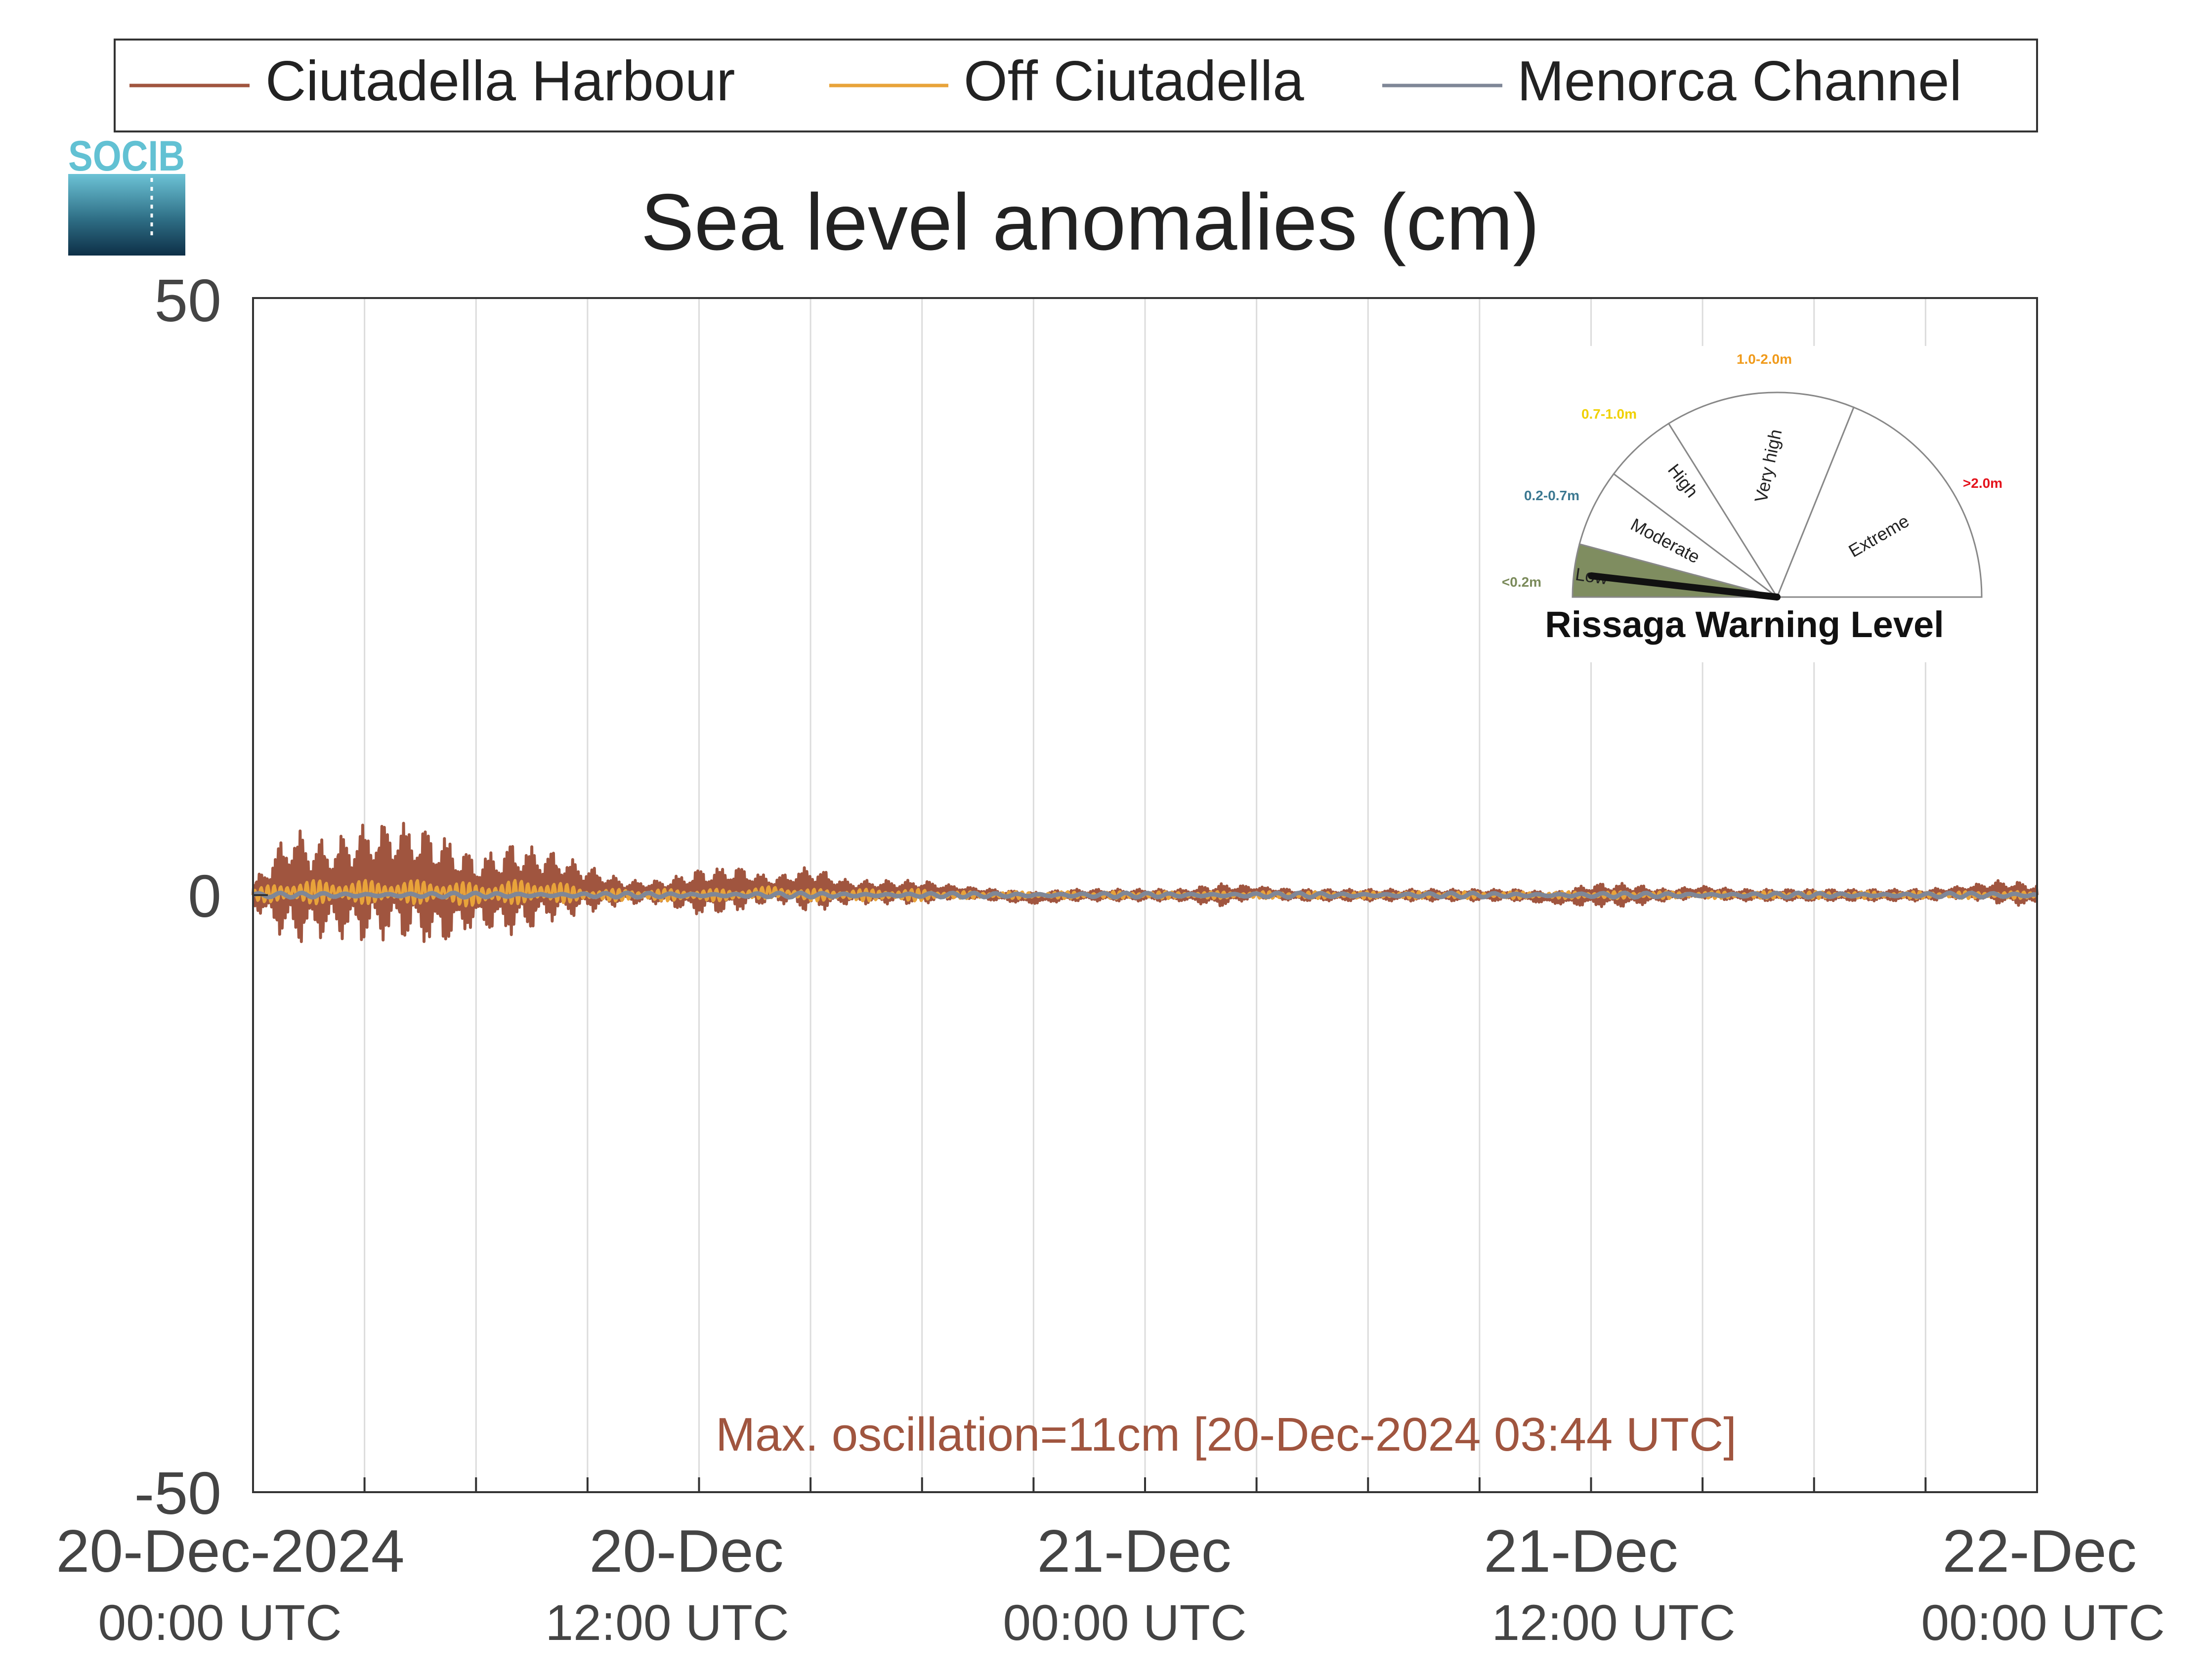 Image resolution: width=2212 pixels, height=1678 pixels. What do you see at coordinates (2039, 1551) in the screenshot?
I see `x-tick-label-date: 22-Dec` at bounding box center [2039, 1551].